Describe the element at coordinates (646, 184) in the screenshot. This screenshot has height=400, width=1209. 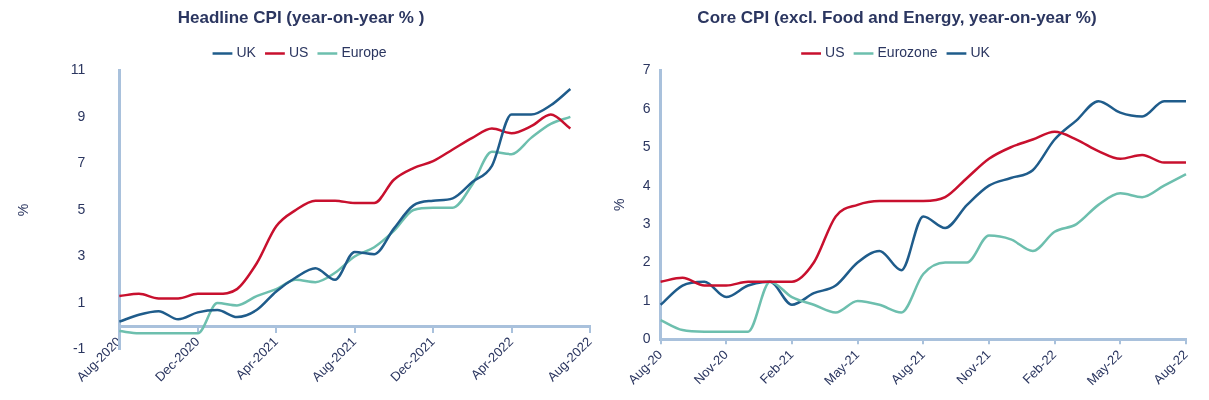
I see `y-tick-label: 4` at that location.